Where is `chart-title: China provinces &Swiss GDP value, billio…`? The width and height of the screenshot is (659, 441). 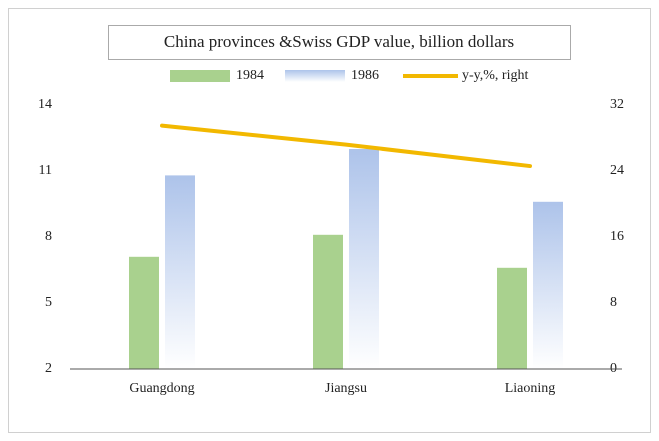
chart-title: China provinces &Swiss GDP value, billio… is located at coordinates (339, 41).